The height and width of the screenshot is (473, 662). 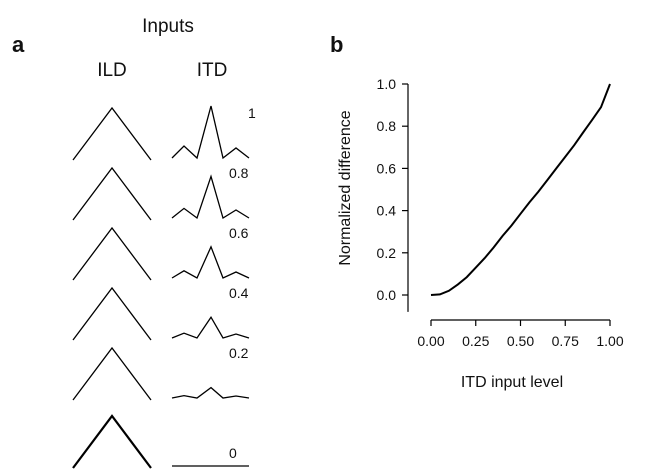 I want to click on panel-b-label: b, so click(x=336, y=44).